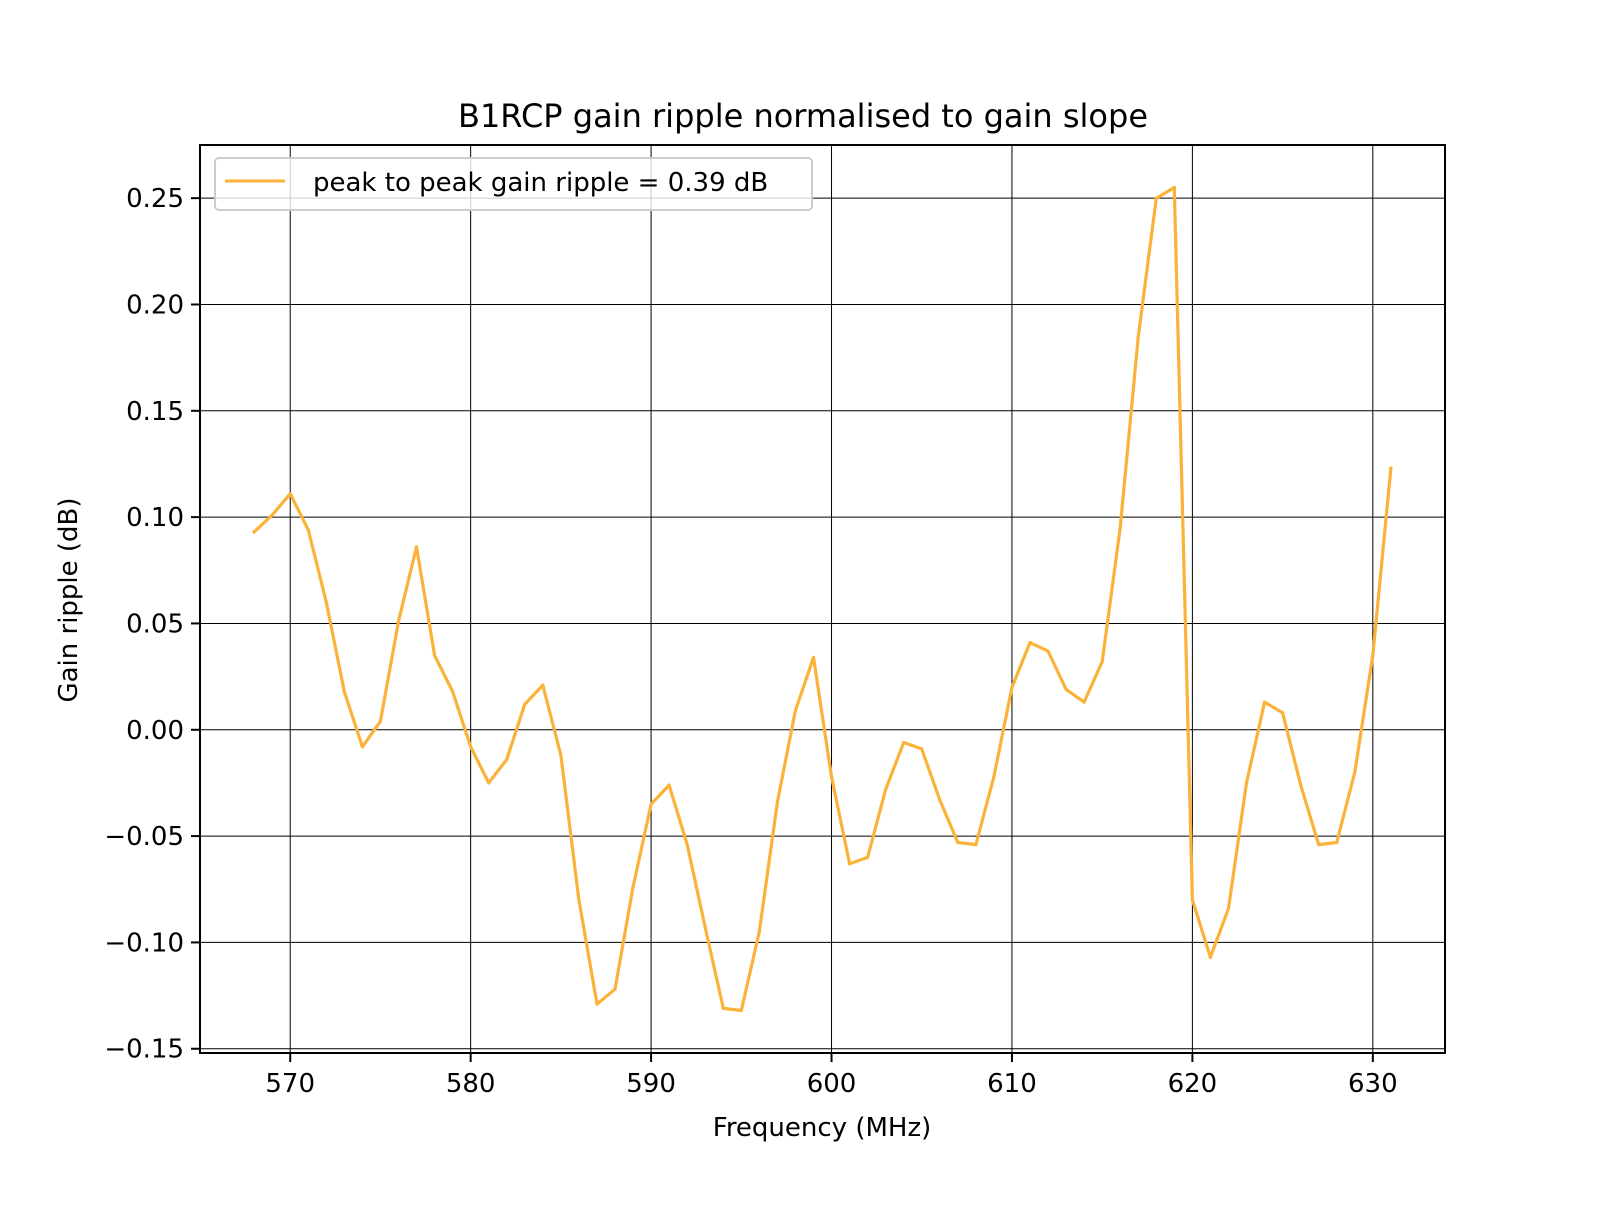 This screenshot has width=1600, height=1205. I want to click on y-tick-label: 0.20, so click(155, 305).